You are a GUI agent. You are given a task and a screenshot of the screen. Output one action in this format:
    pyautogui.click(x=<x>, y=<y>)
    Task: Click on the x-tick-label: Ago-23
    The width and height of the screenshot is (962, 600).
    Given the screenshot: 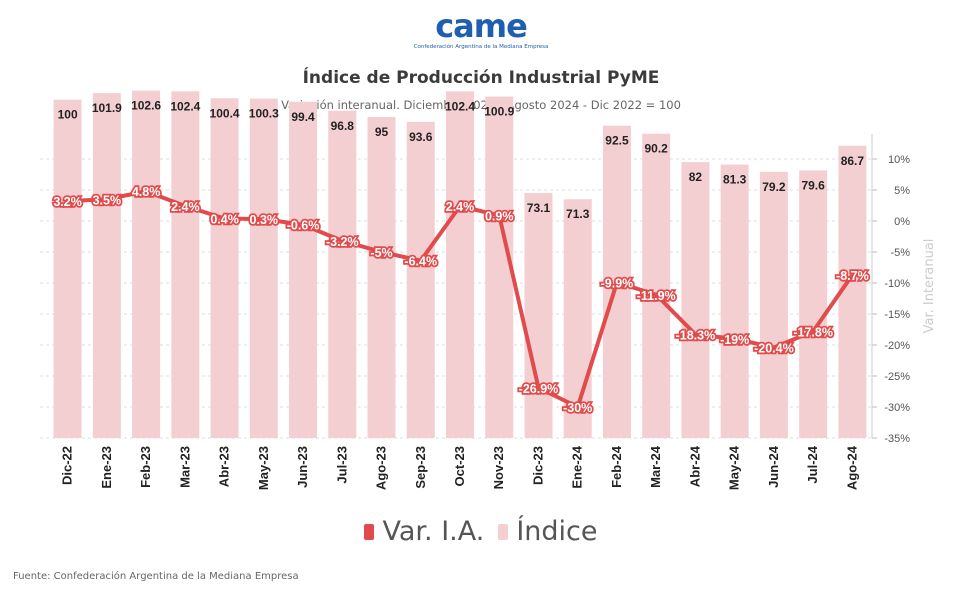 What is the action you would take?
    pyautogui.click(x=381, y=468)
    